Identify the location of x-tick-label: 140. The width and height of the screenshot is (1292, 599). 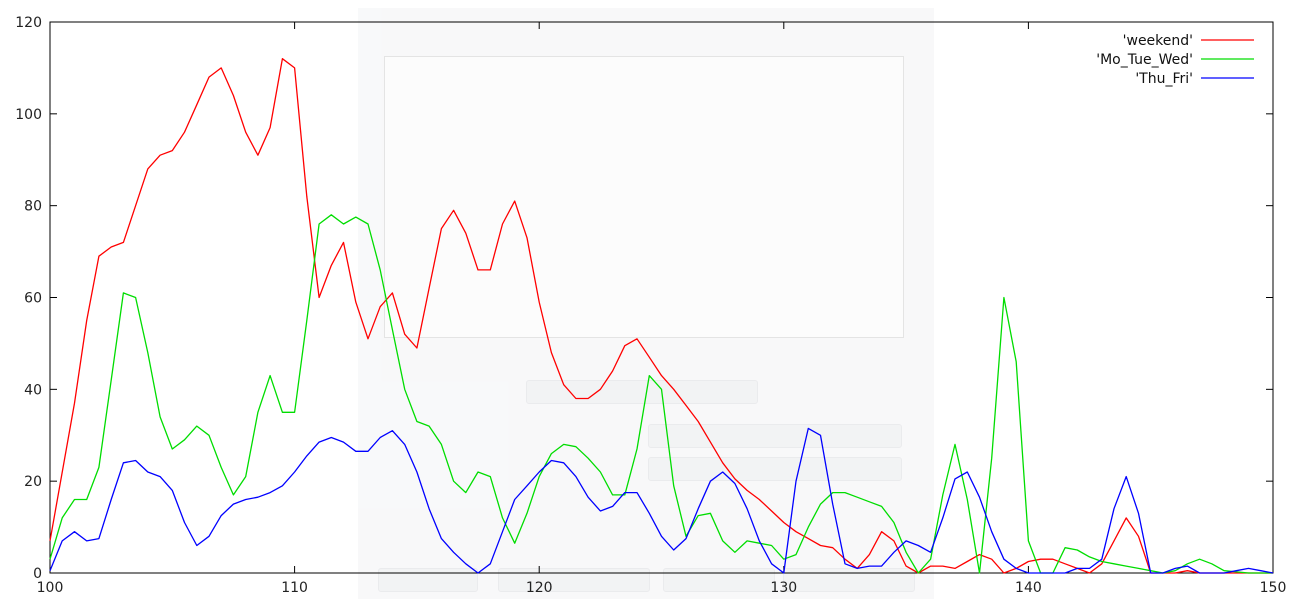
(1028, 588).